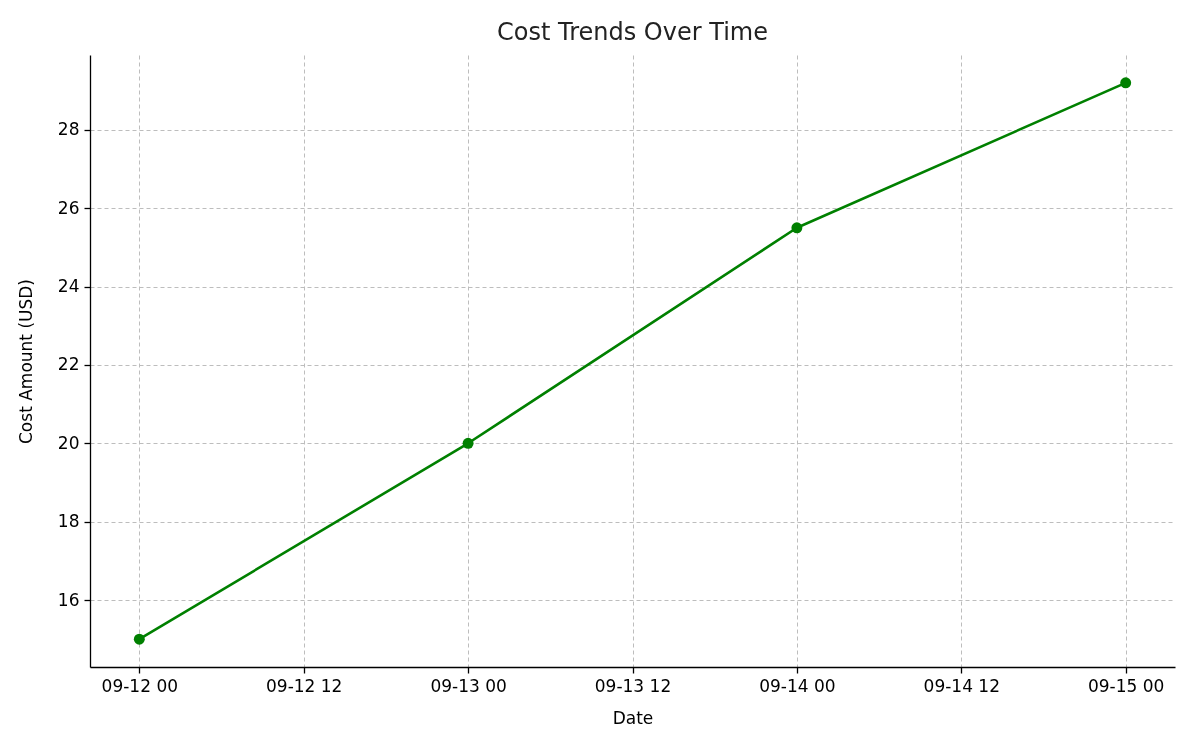 The width and height of the screenshot is (1200, 749). I want to click on x-tick-label: 09-14 00, so click(797, 685).